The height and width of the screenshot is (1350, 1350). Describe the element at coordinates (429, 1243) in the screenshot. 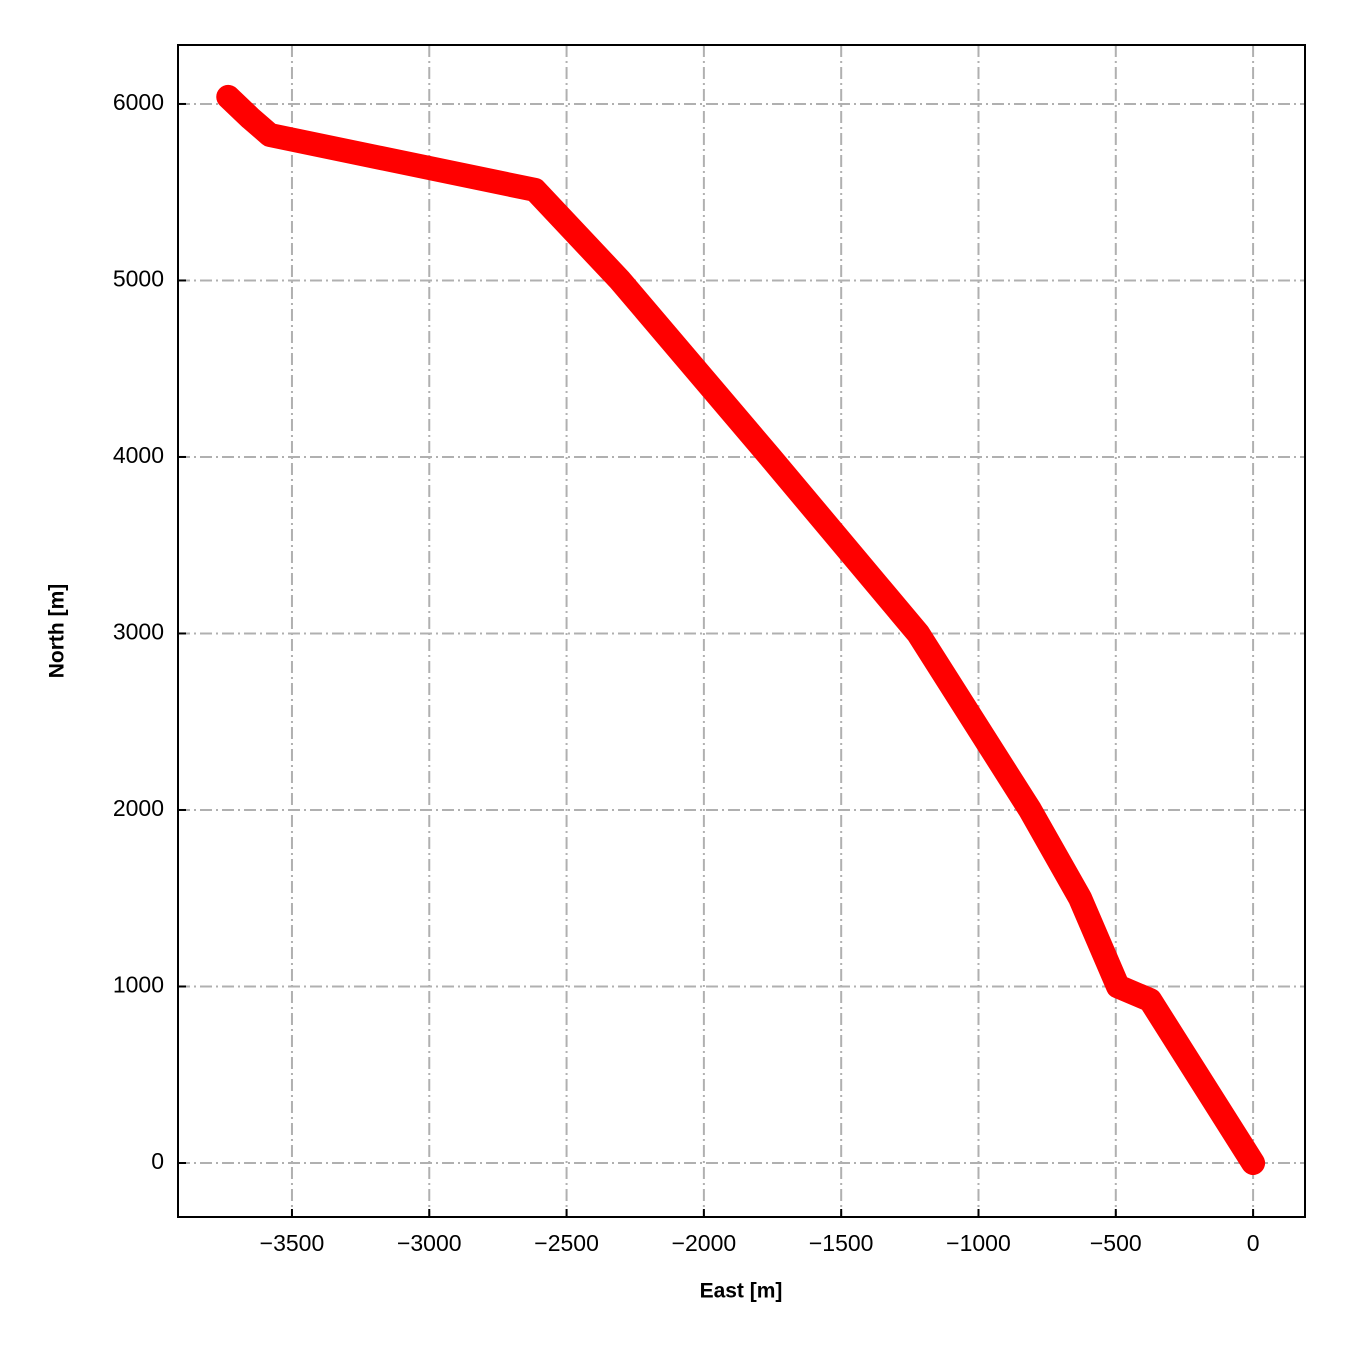

I see `x-tick-label: −3000` at that location.